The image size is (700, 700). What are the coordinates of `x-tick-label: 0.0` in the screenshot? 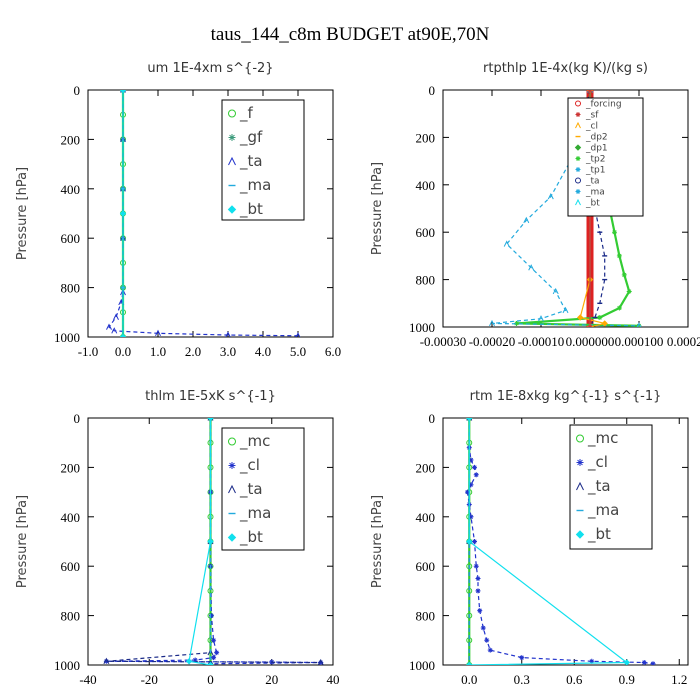 It's located at (469, 679).